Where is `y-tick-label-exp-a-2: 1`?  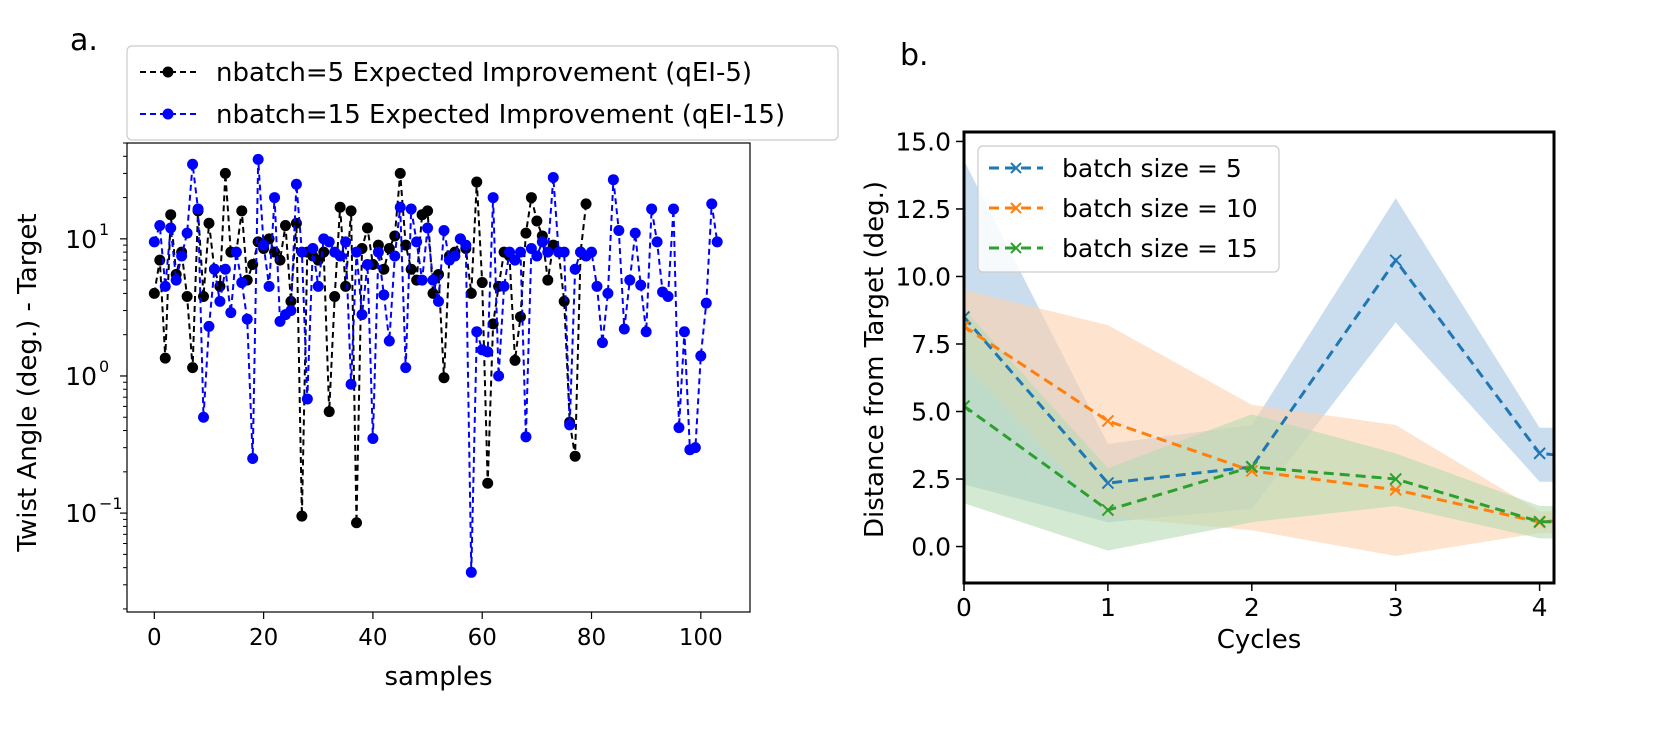
y-tick-label-exp-a-2: 1 is located at coordinates (104, 229).